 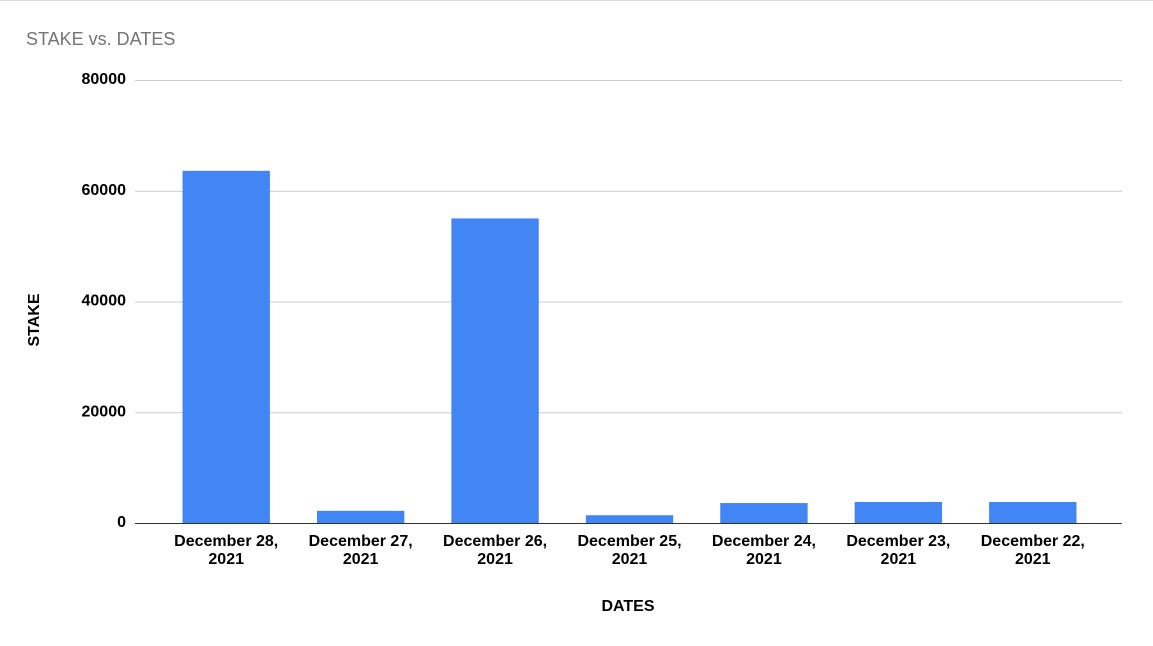 I want to click on x-tick-label: December 22, 2021, so click(x=1033, y=550).